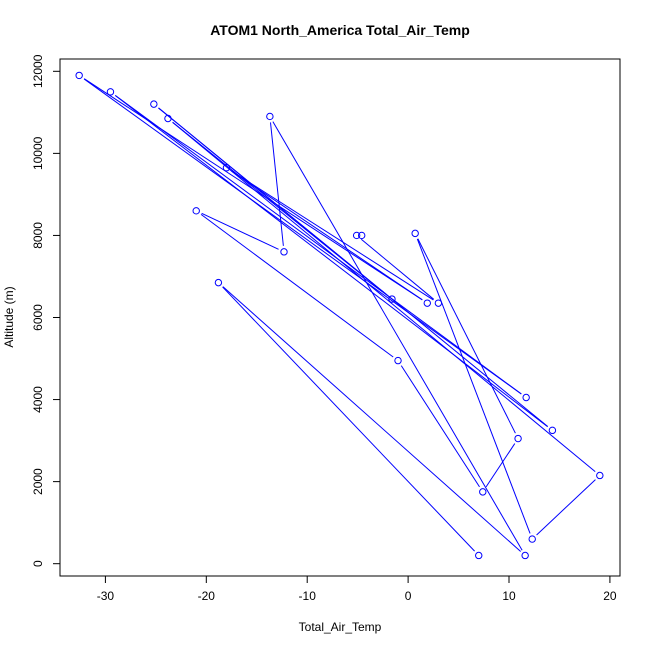 The image size is (650, 650). I want to click on x-tick-label: -30, so click(106, 596).